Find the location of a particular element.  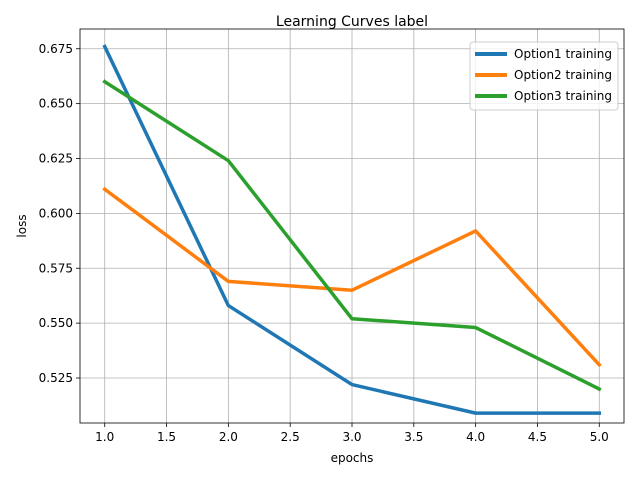

y-tick-label: 0.525 is located at coordinates (56, 378).